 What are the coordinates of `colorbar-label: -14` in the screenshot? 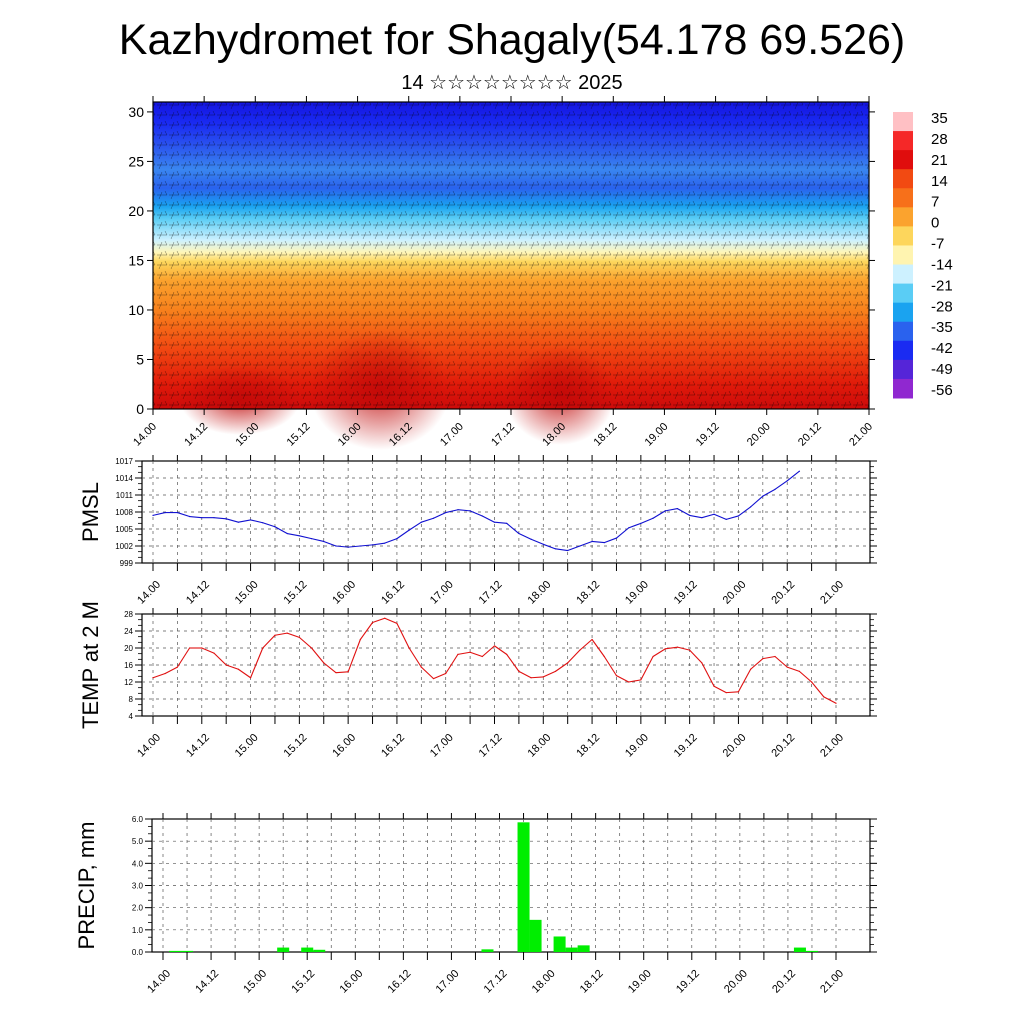 It's located at (942, 264).